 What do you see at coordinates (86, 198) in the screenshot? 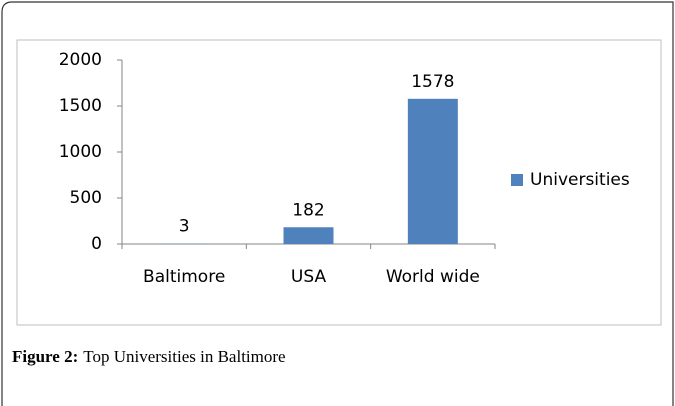
I see `y-tick-label: 500` at bounding box center [86, 198].